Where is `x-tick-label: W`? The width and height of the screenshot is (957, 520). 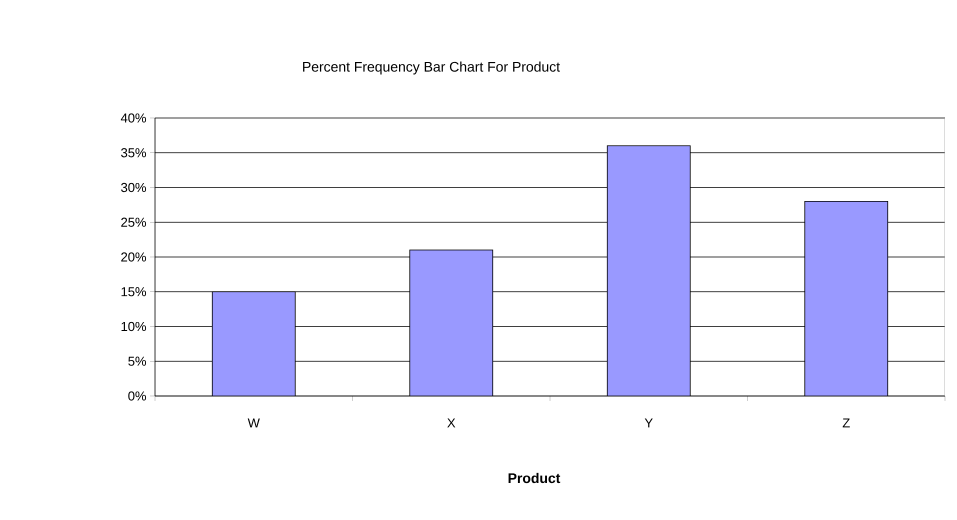
x-tick-label: W is located at coordinates (254, 423).